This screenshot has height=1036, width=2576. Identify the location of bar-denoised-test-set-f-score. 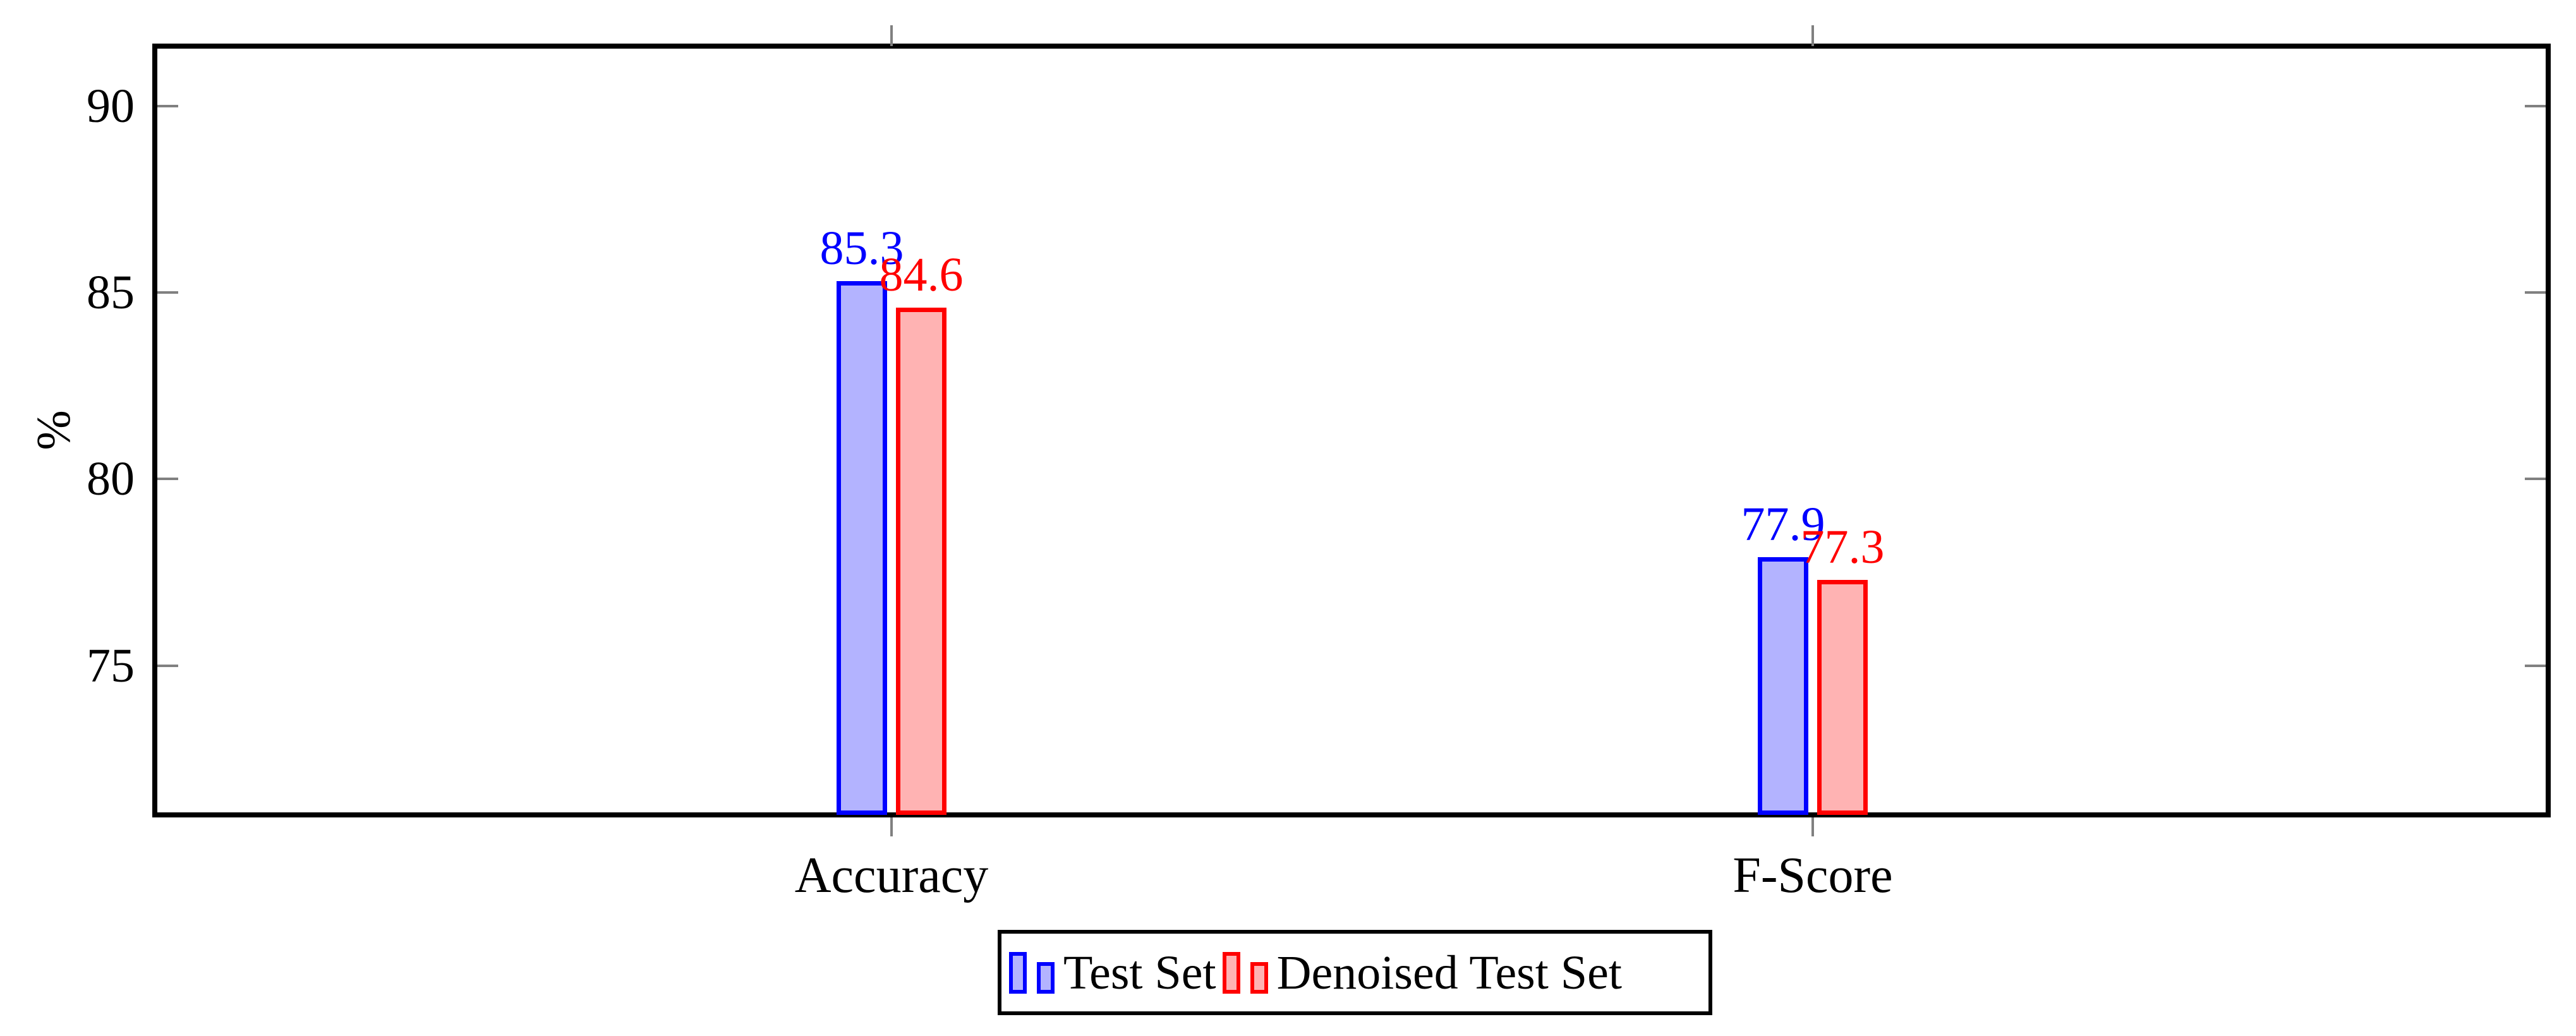
(1842, 697).